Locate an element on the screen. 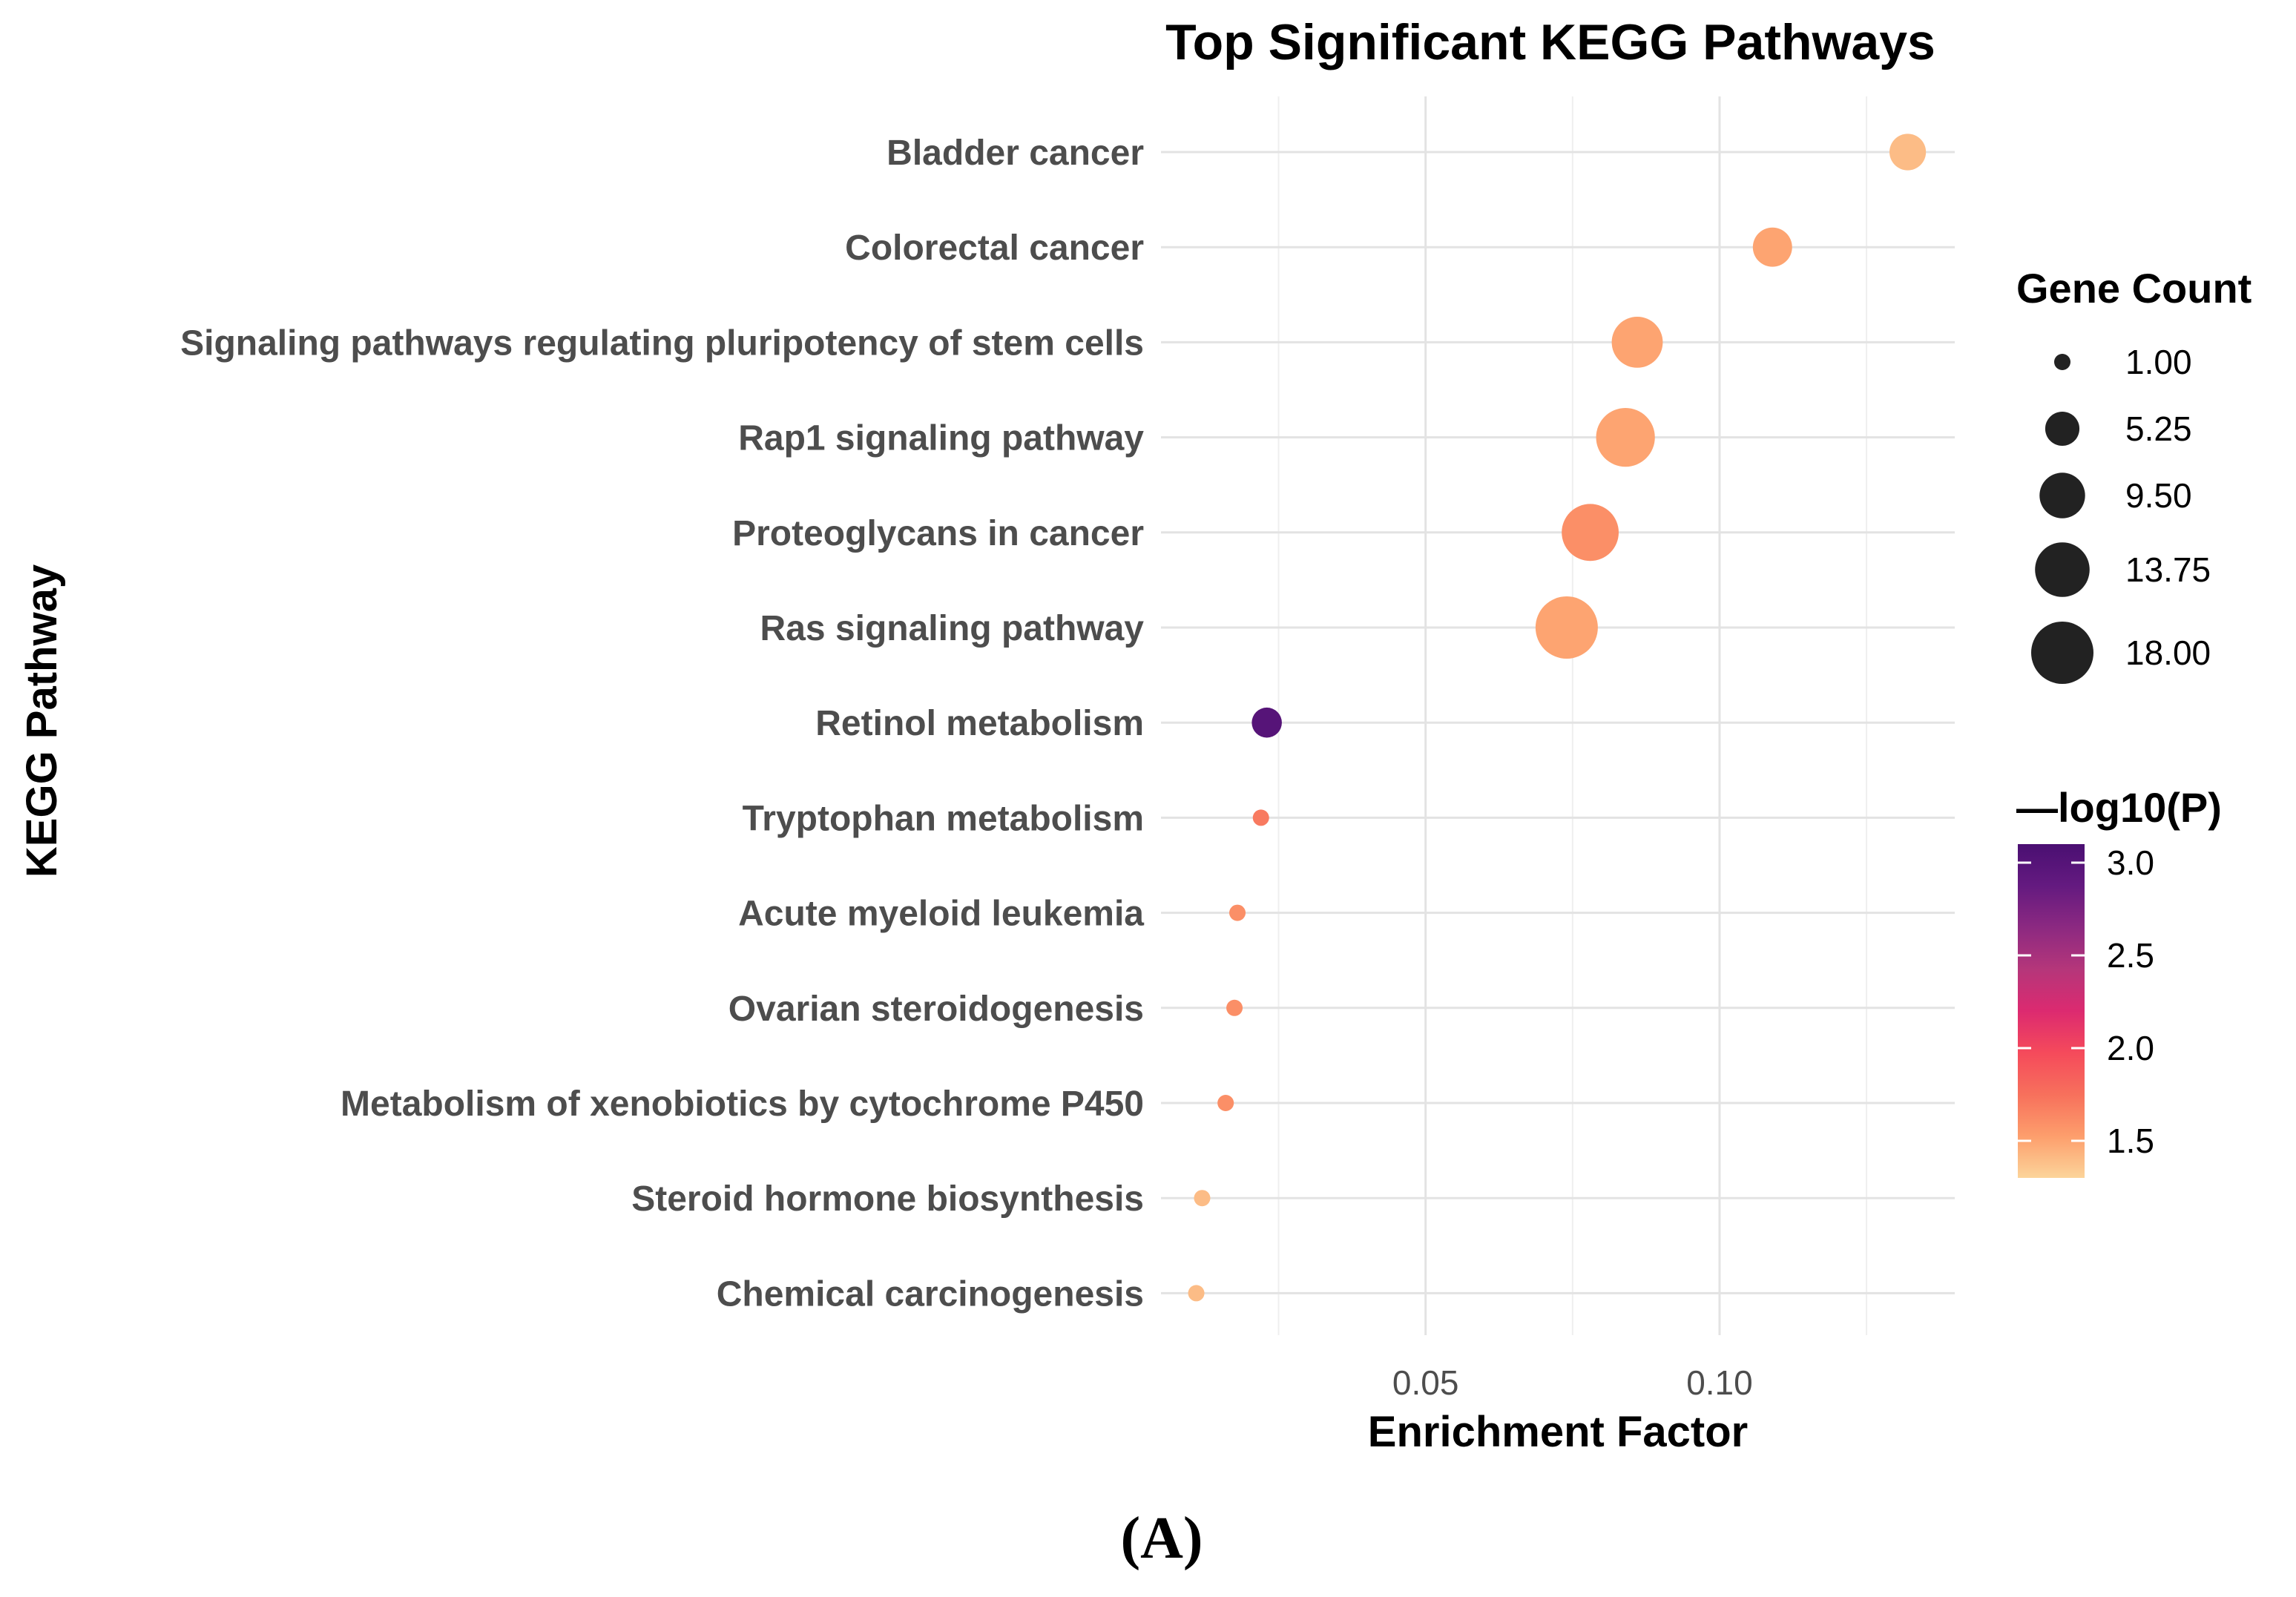  x-tick-label: 0.05 is located at coordinates (1425, 1382).